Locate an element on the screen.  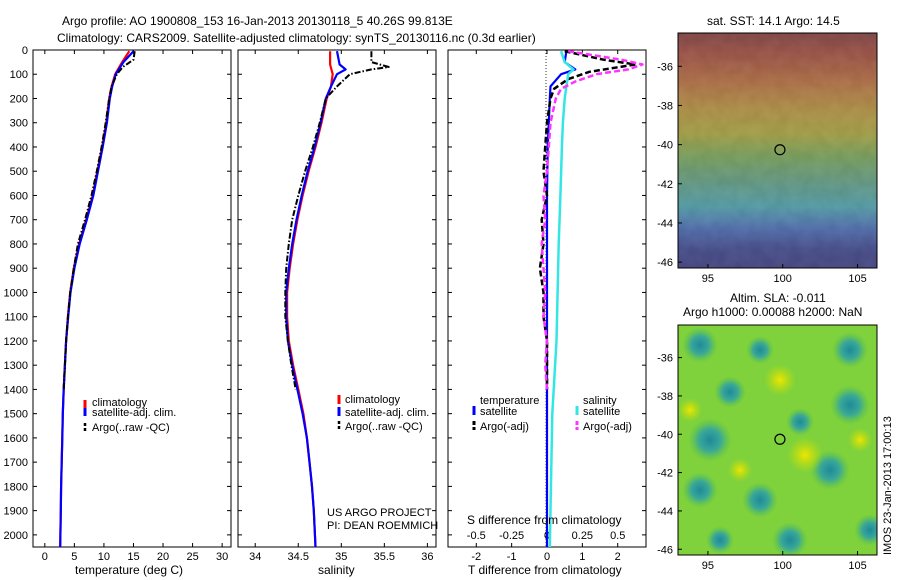
sst-map-panel: sat. SST: 14.1 Argo: 14.5 is located at coordinates (767, 149).